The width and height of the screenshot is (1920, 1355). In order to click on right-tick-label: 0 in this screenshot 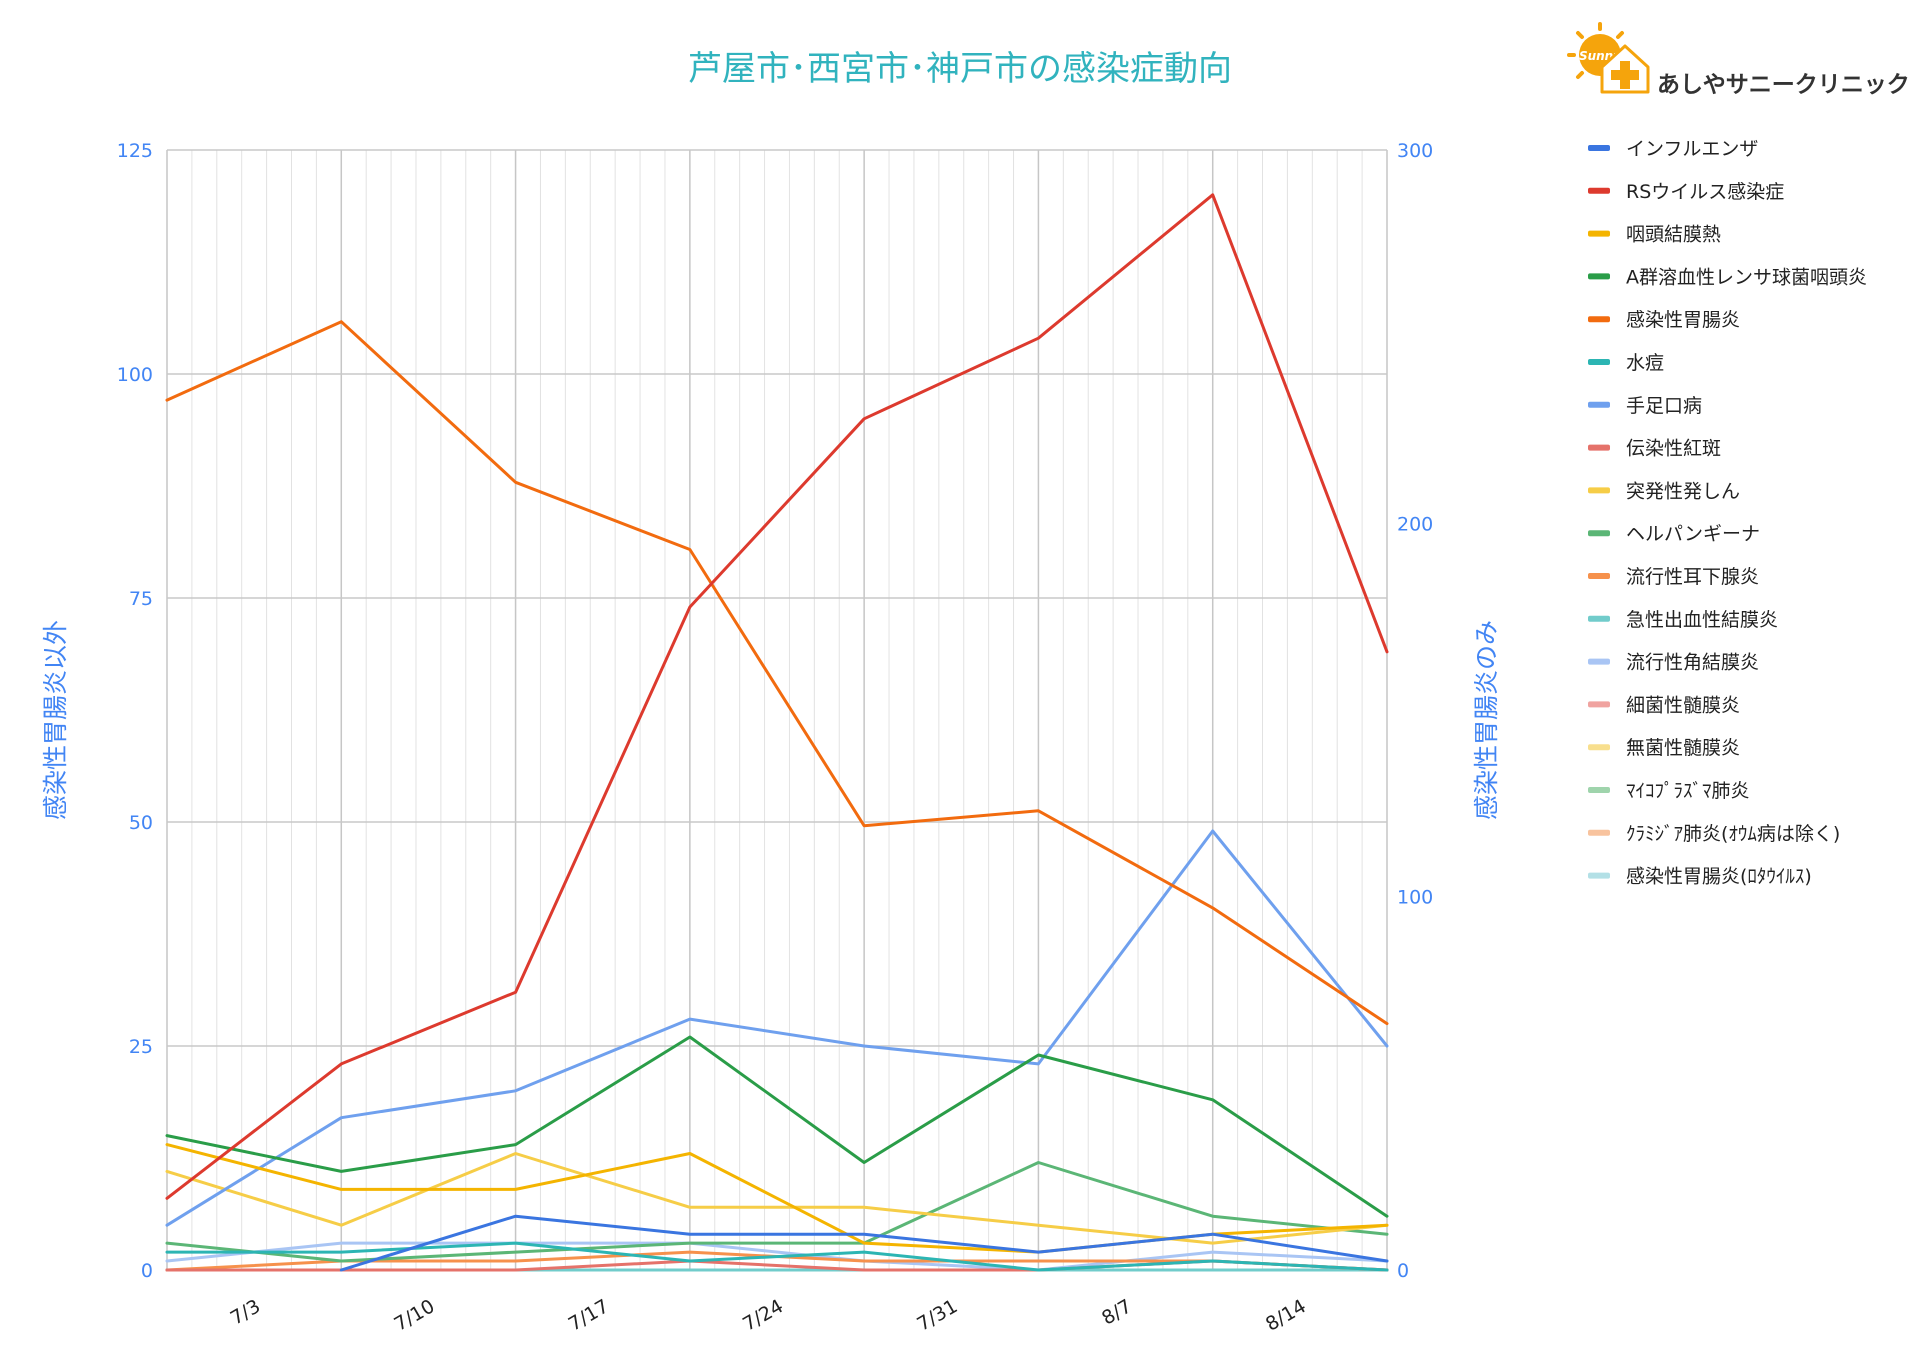, I will do `click(1403, 1271)`.